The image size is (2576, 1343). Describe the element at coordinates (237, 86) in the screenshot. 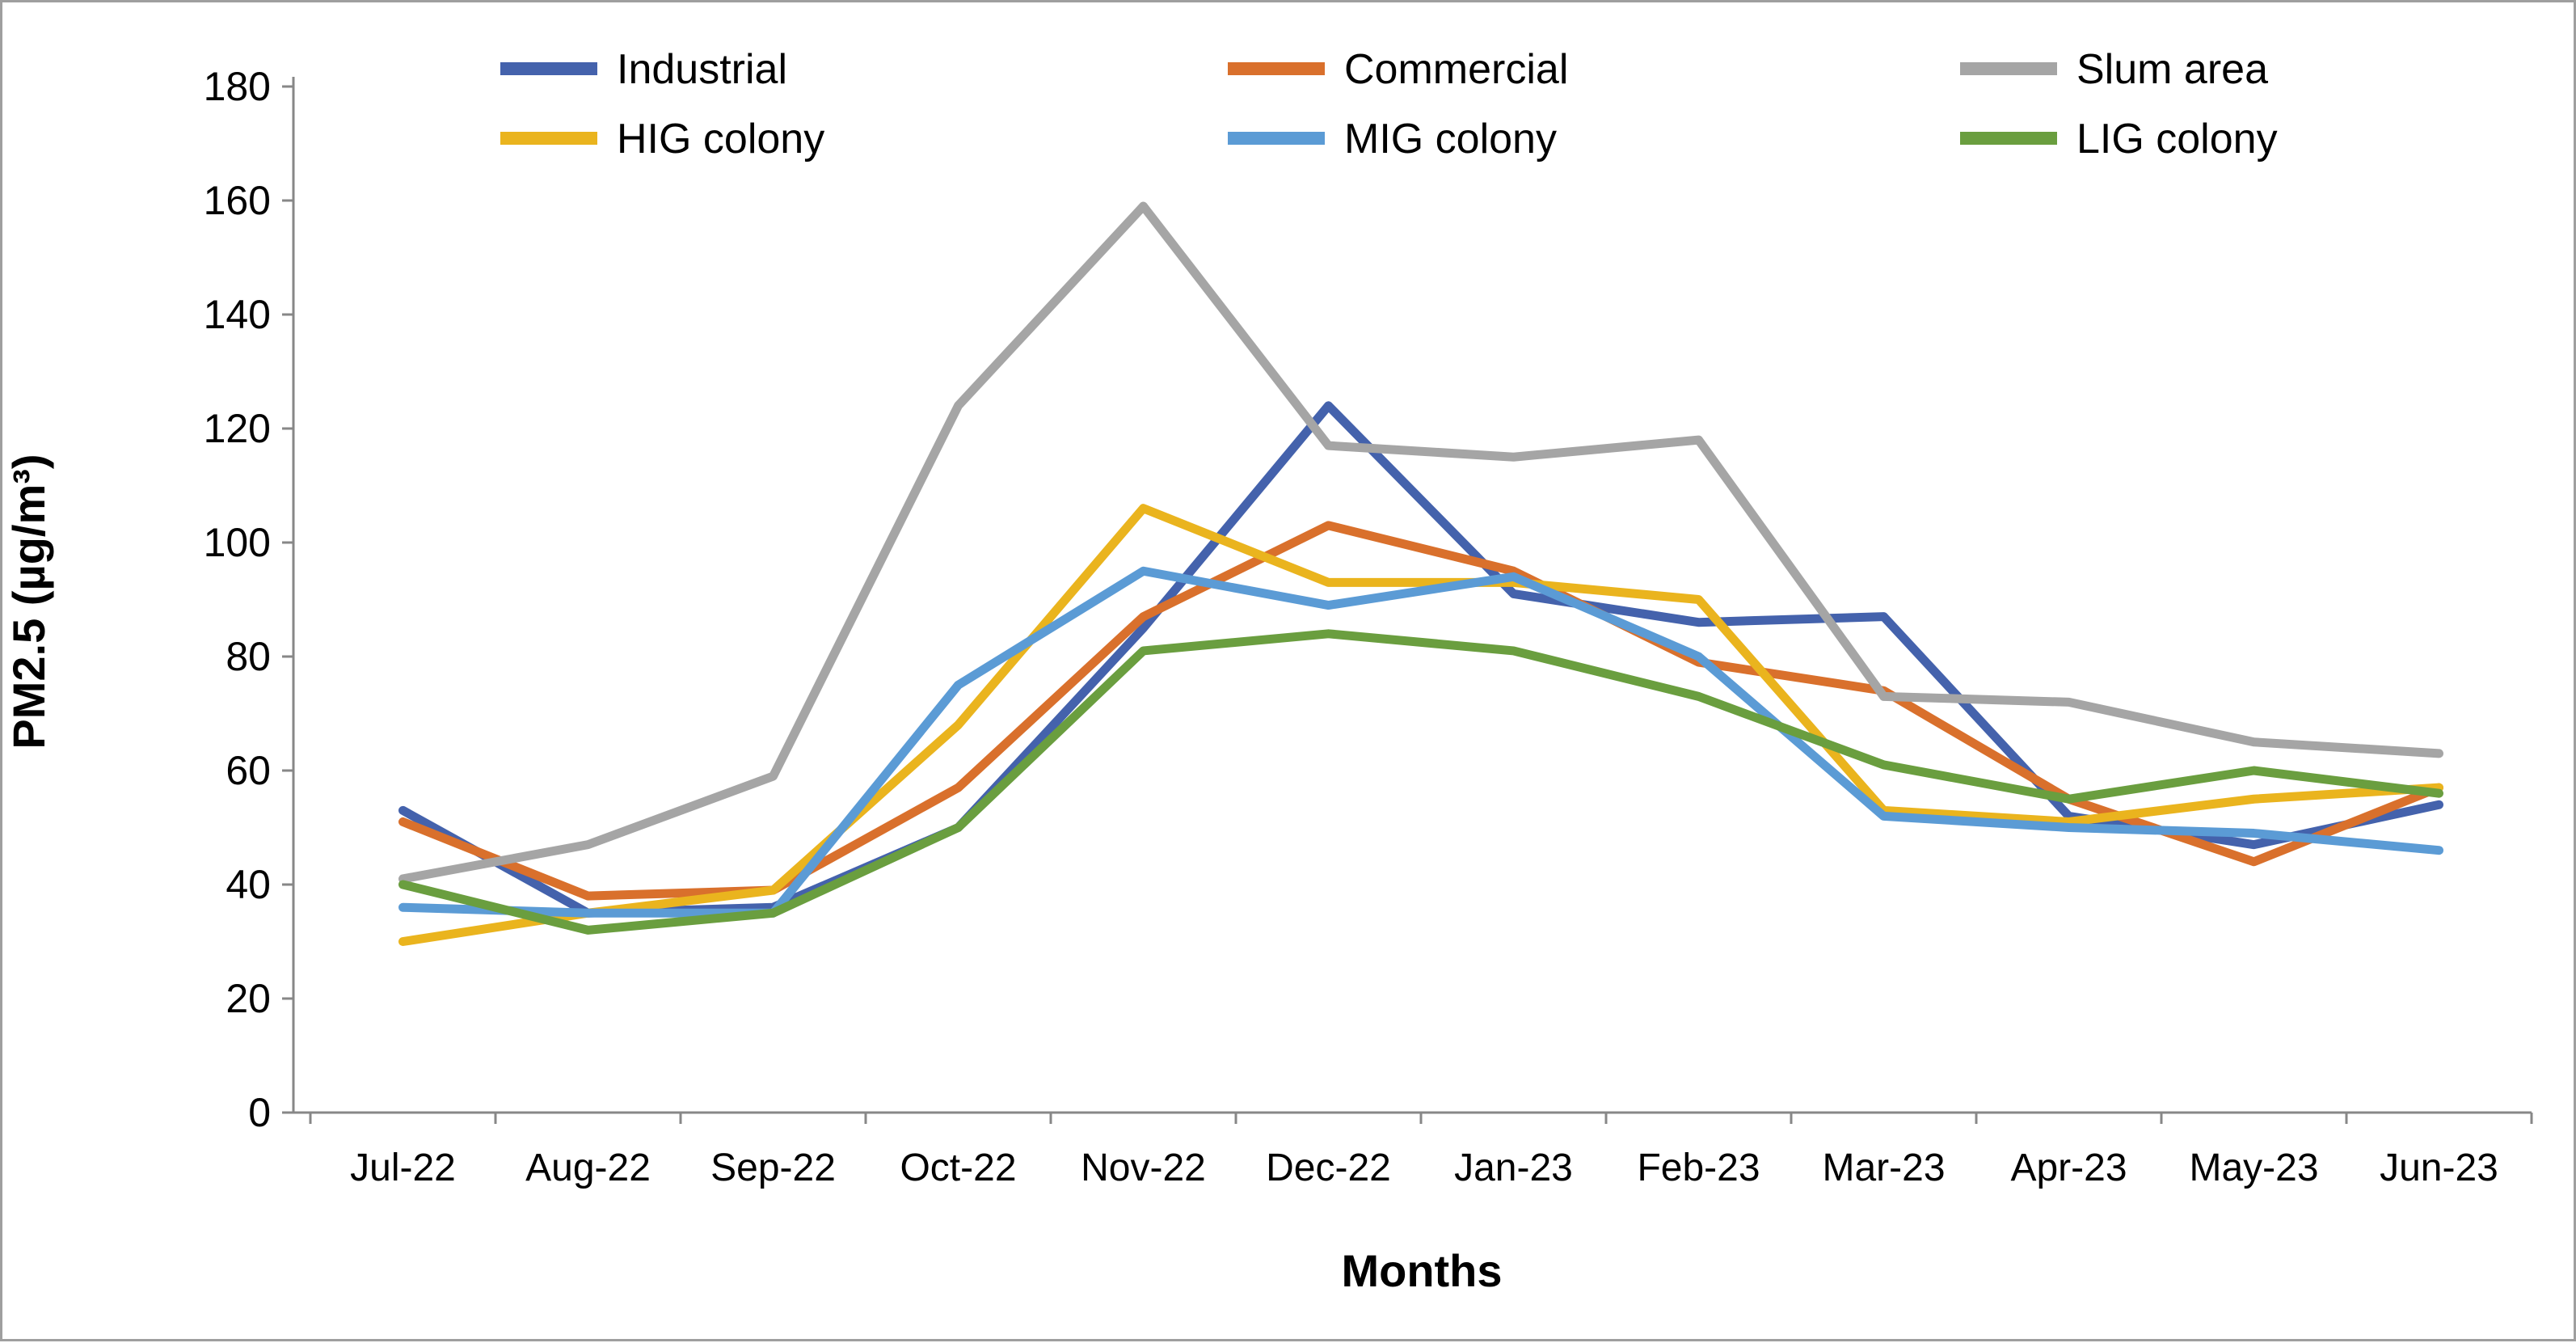

I see `y-tick-label: 180` at that location.